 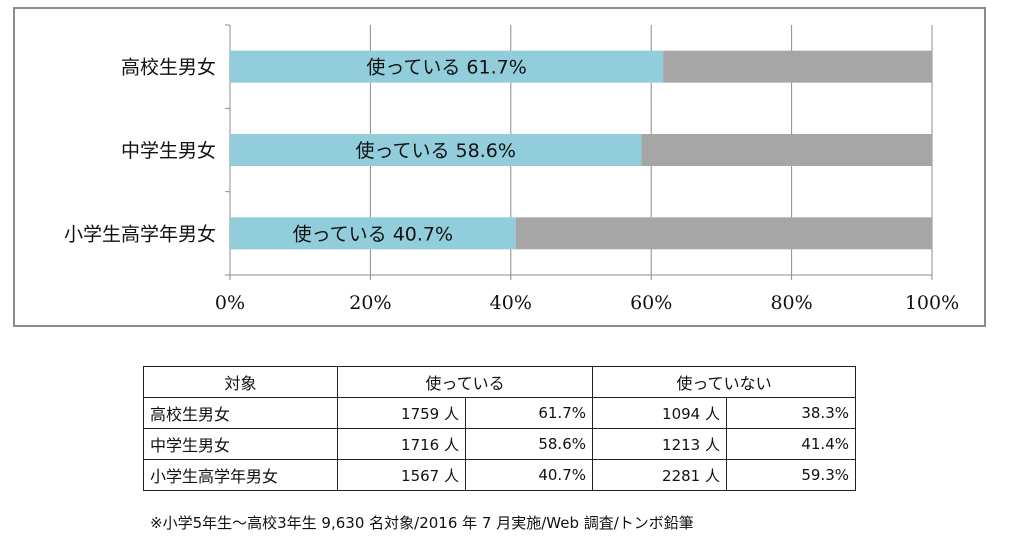 I want to click on category-label: 小学生高学年男女, so click(x=140, y=234).